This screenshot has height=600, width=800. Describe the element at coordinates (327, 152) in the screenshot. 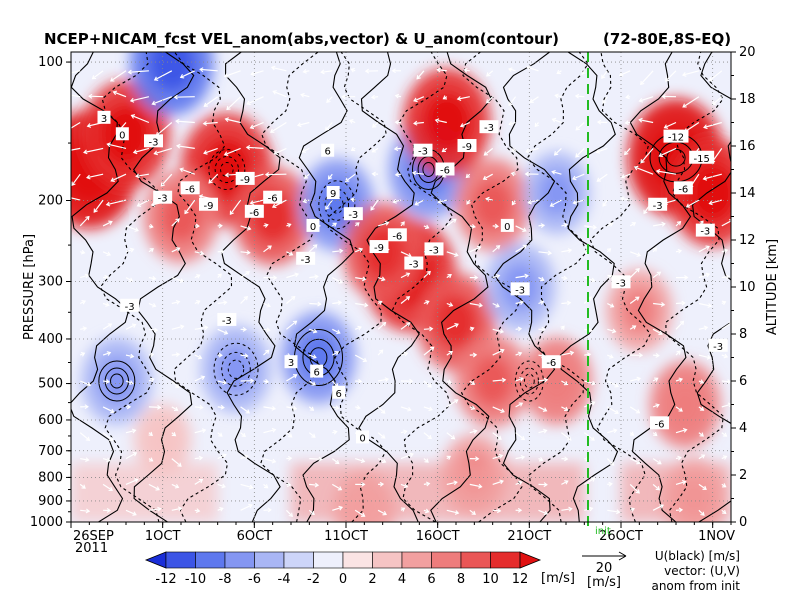

I see `contour-label: 6` at that location.